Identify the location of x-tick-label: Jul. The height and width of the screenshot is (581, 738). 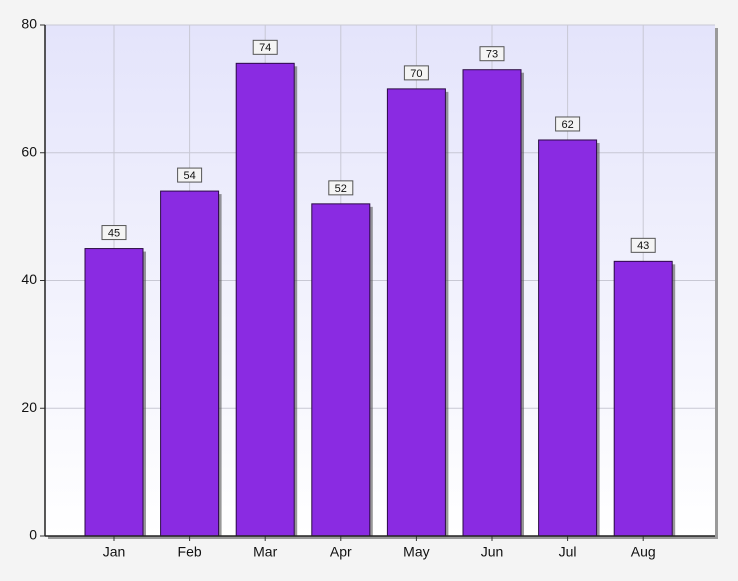
(568, 552).